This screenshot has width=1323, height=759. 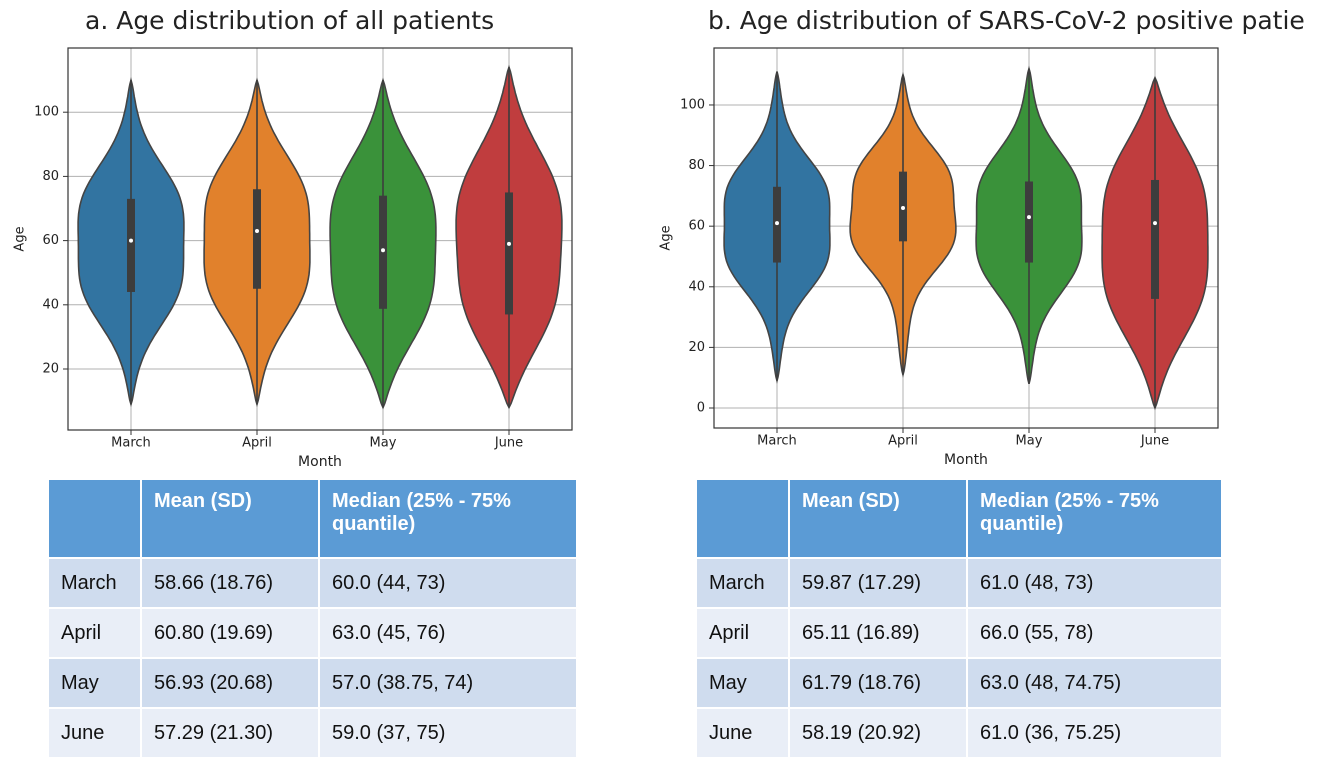 I want to click on table-cell: 63.0 (48, 74.75), so click(x=1094, y=683).